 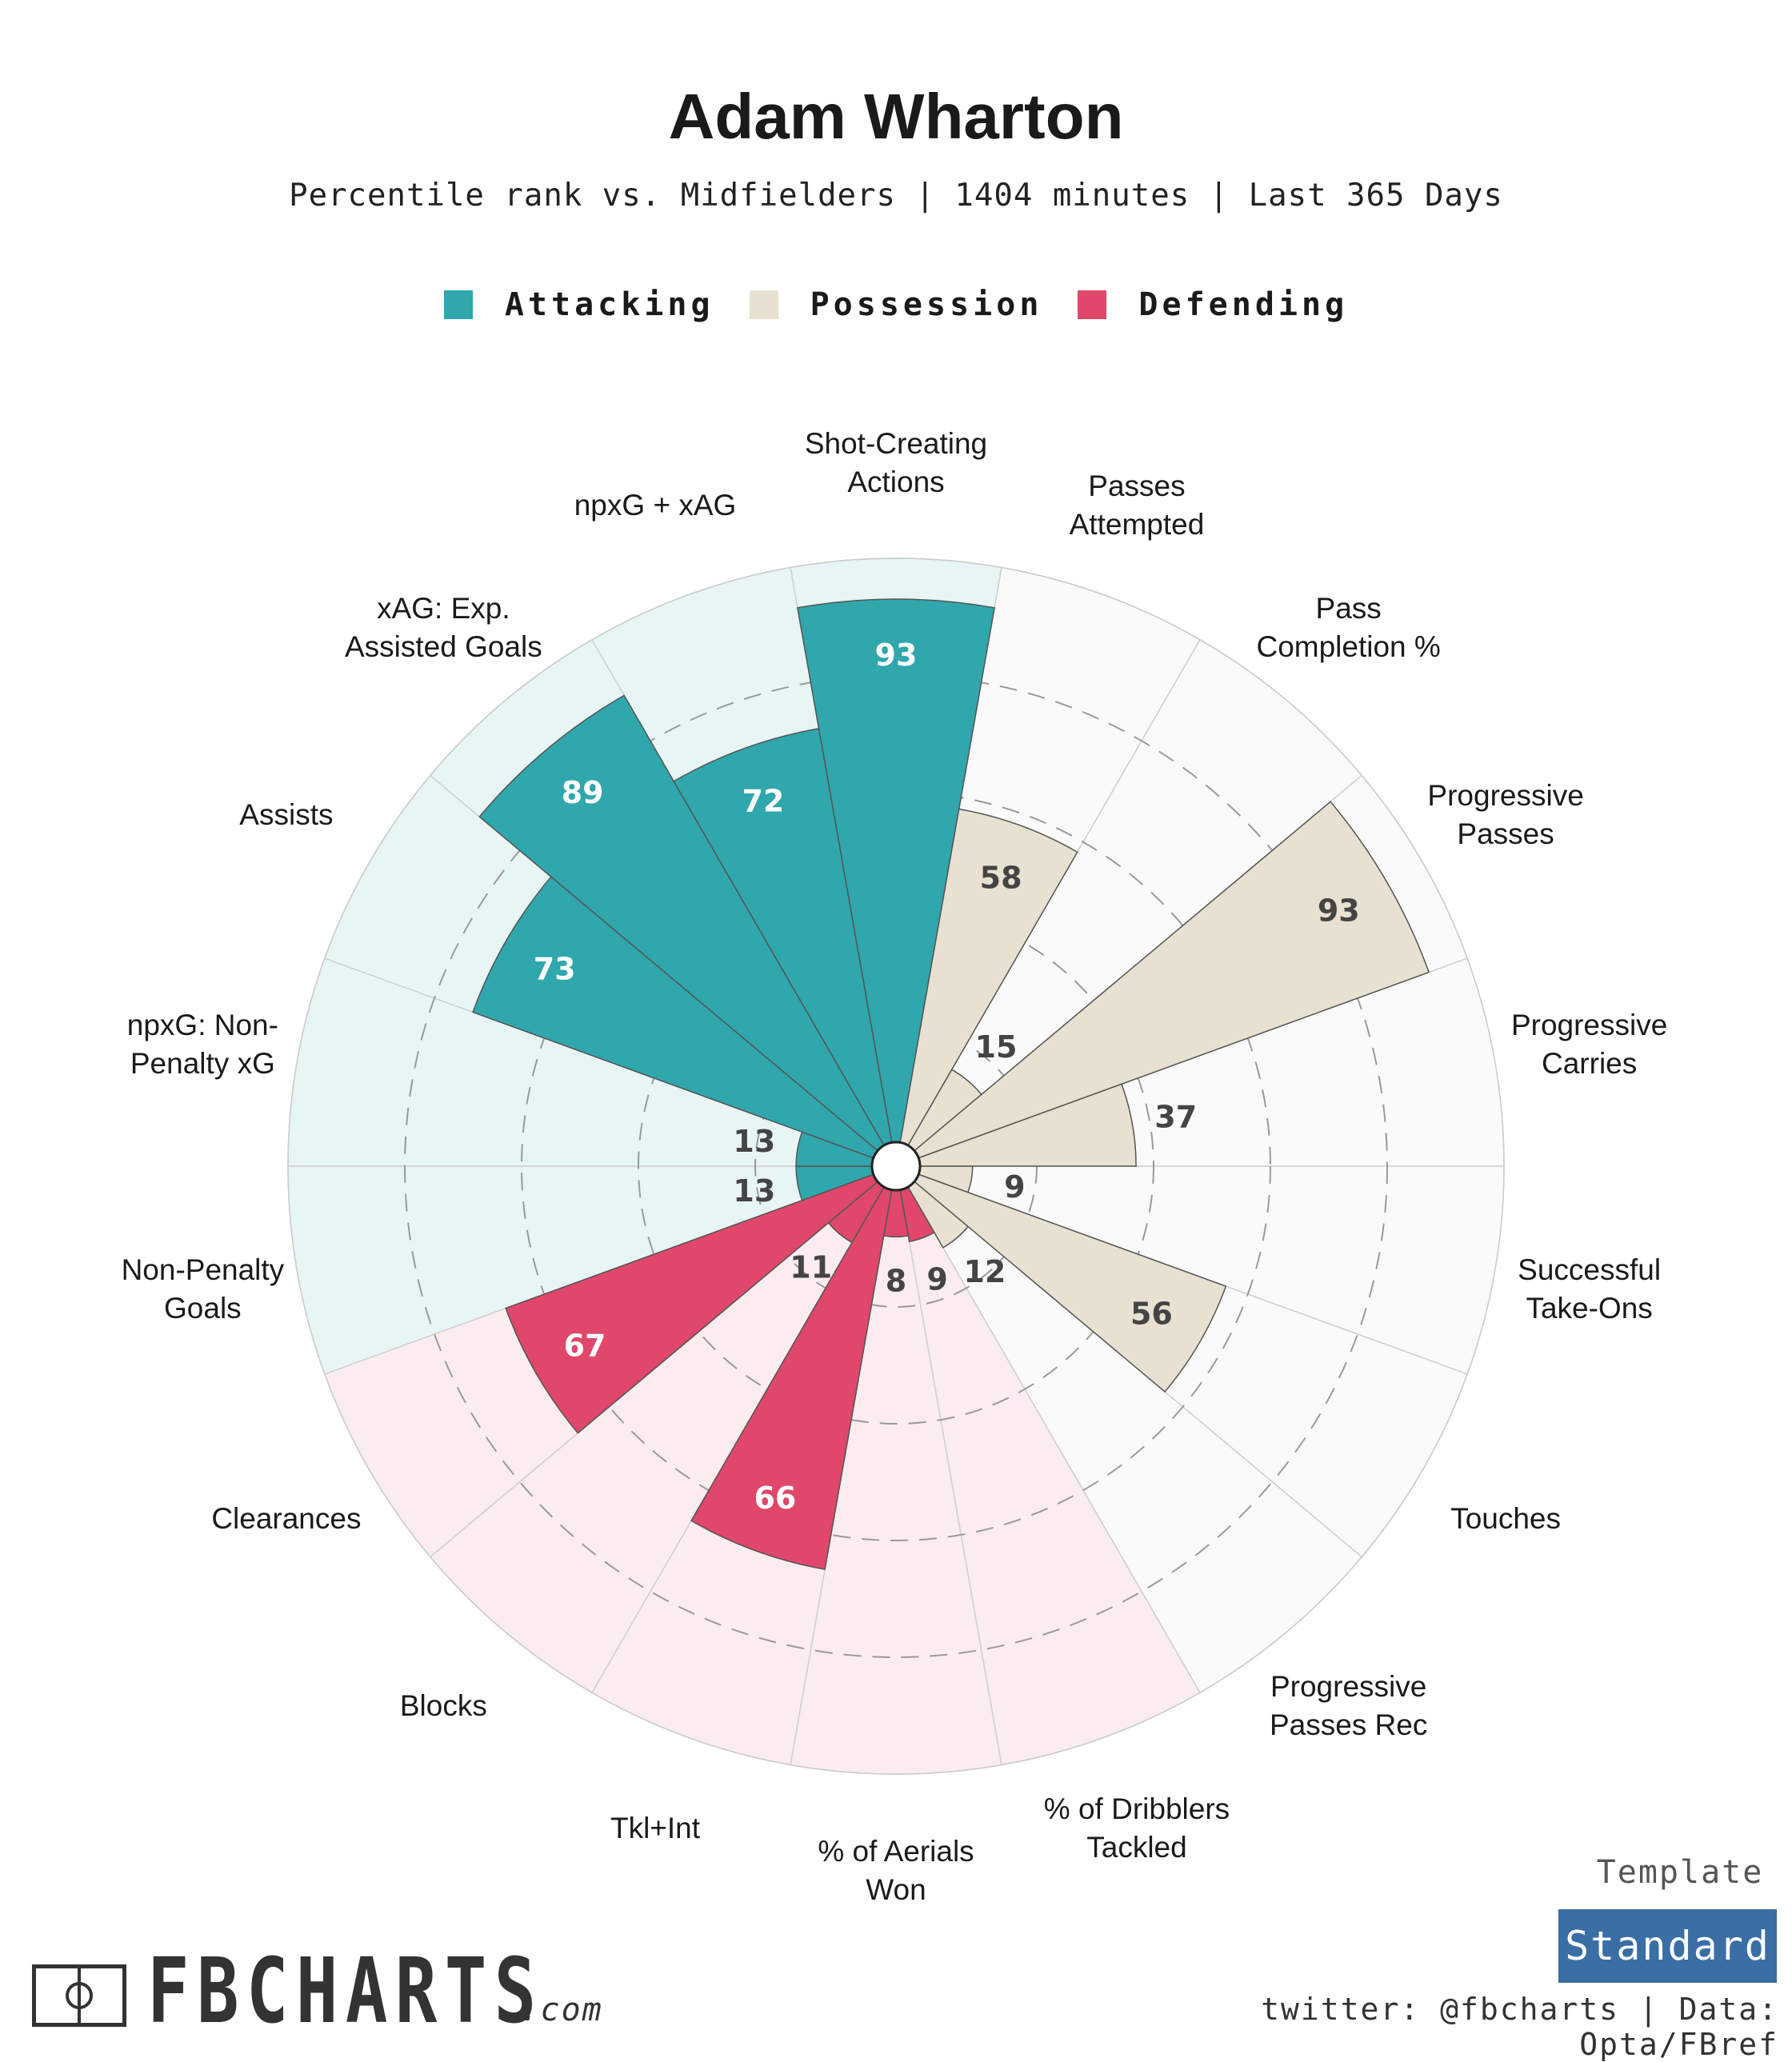 I want to click on category-label-progressive-passes-rec: Progressive Passes Rec, so click(x=1348, y=1706).